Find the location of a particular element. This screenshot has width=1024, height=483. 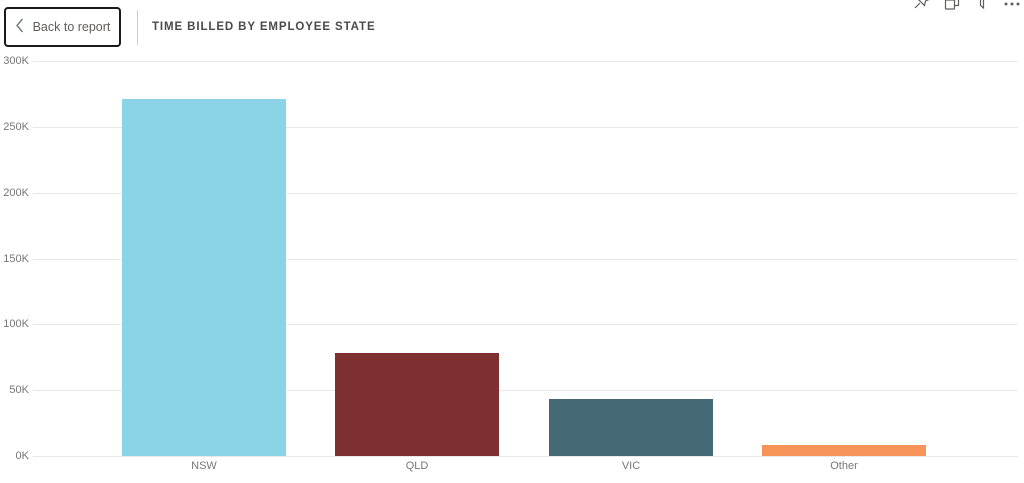

gridline-150K is located at coordinates (525, 259).